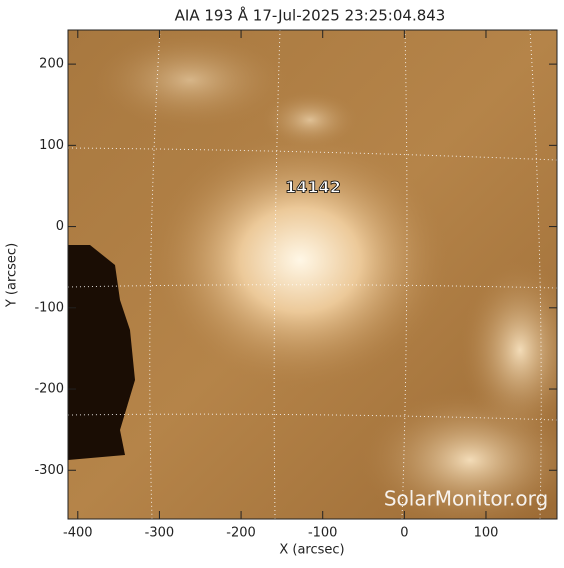  Describe the element at coordinates (49, 389) in the screenshot. I see `y-tick-label: -200` at that location.